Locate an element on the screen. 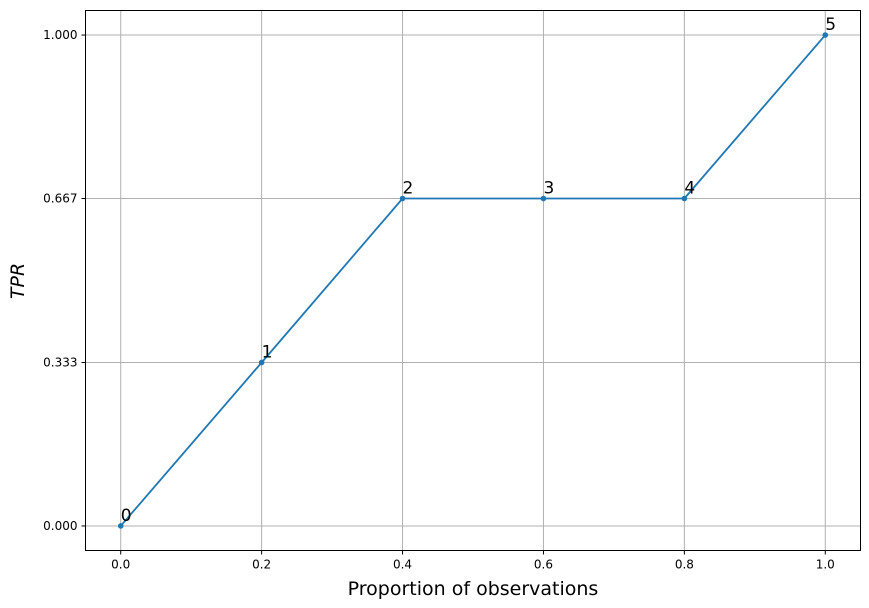 This screenshot has height=608, width=869. point-label: 5 is located at coordinates (830, 25).